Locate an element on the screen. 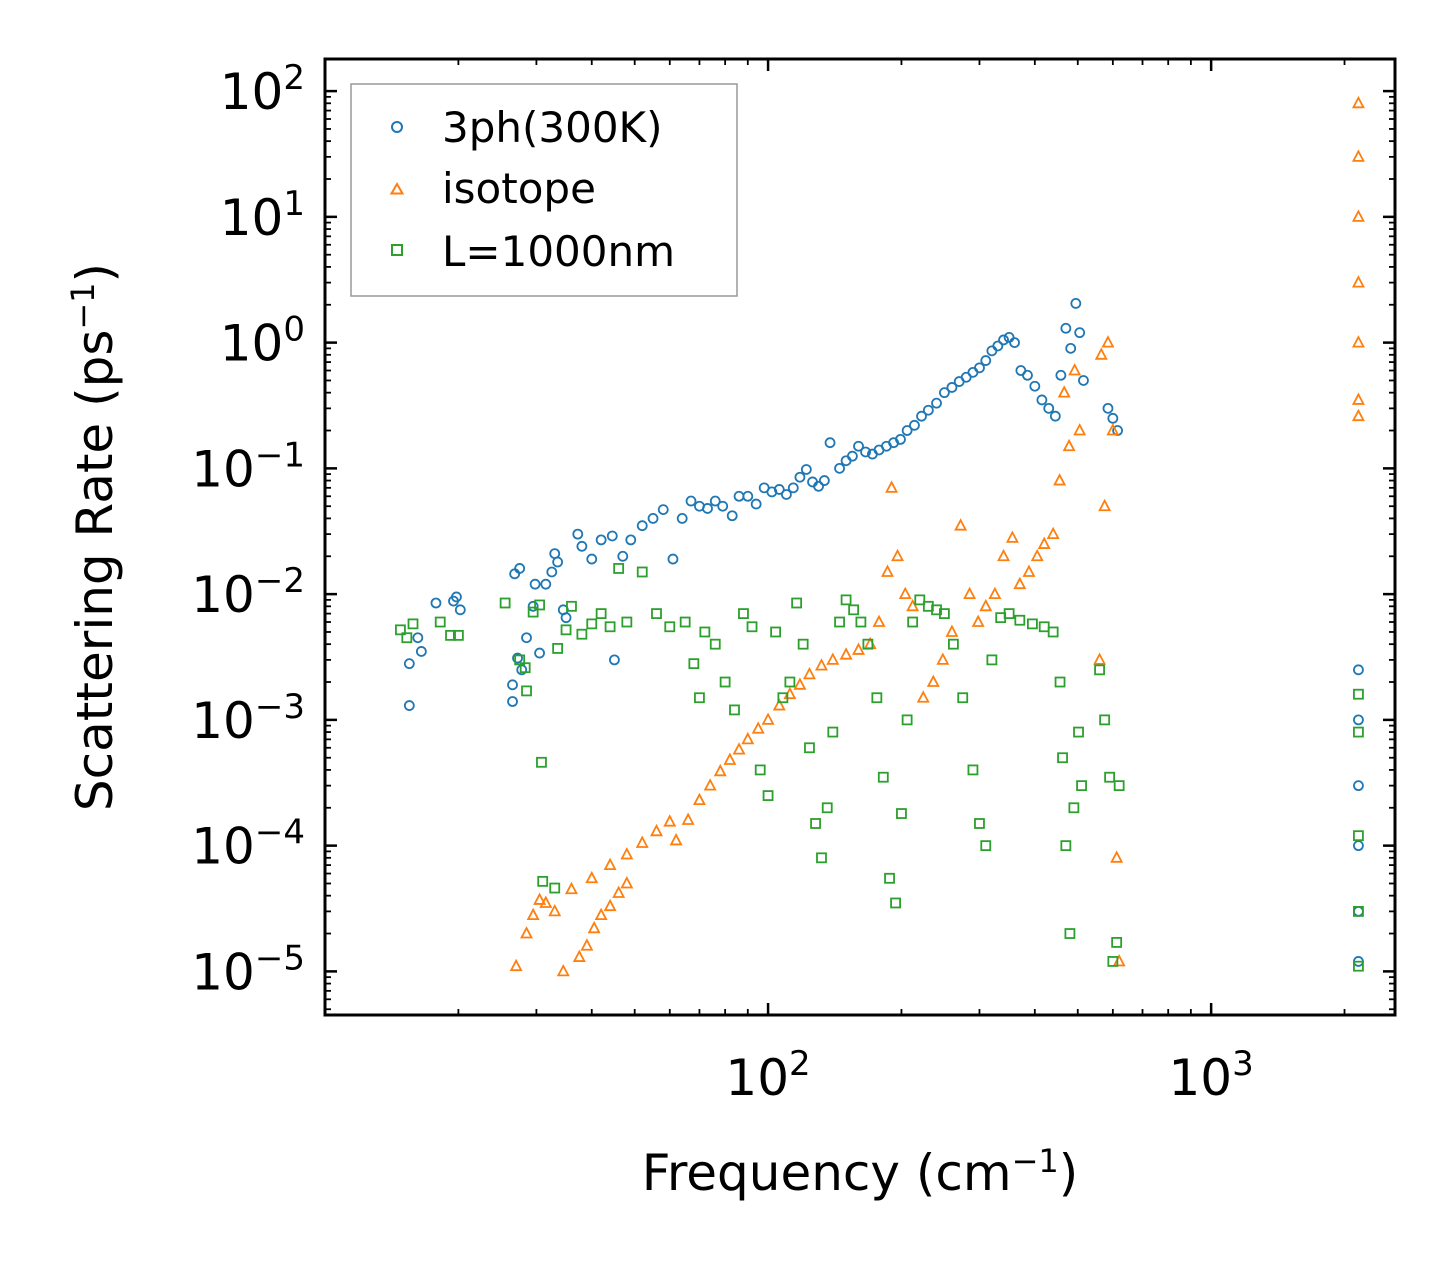 This screenshot has width=1455, height=1265. x-tick-label: 103 is located at coordinates (1211, 1075).